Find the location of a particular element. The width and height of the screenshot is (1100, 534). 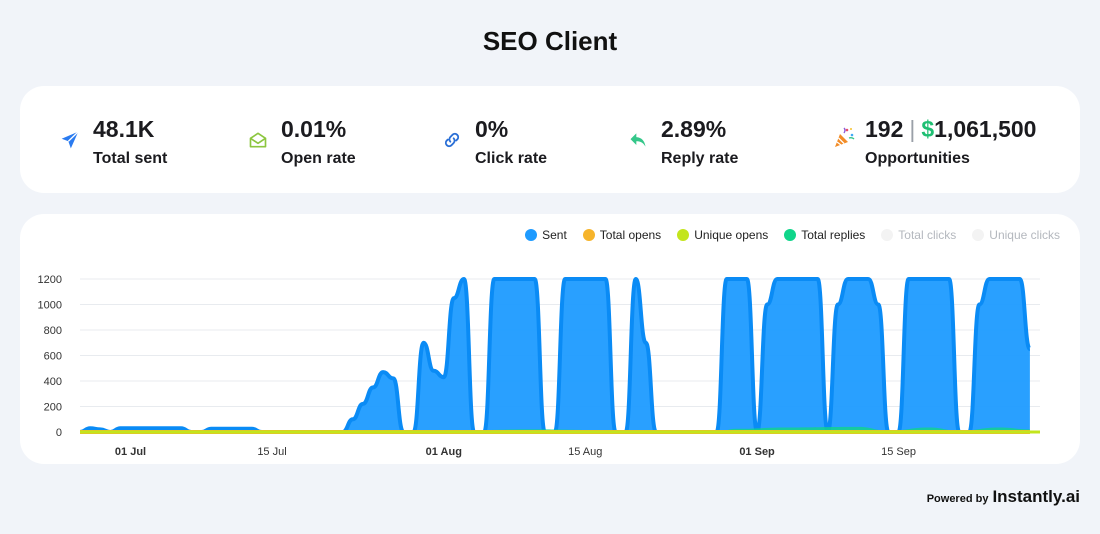

dollar-sign: $ is located at coordinates (928, 129).